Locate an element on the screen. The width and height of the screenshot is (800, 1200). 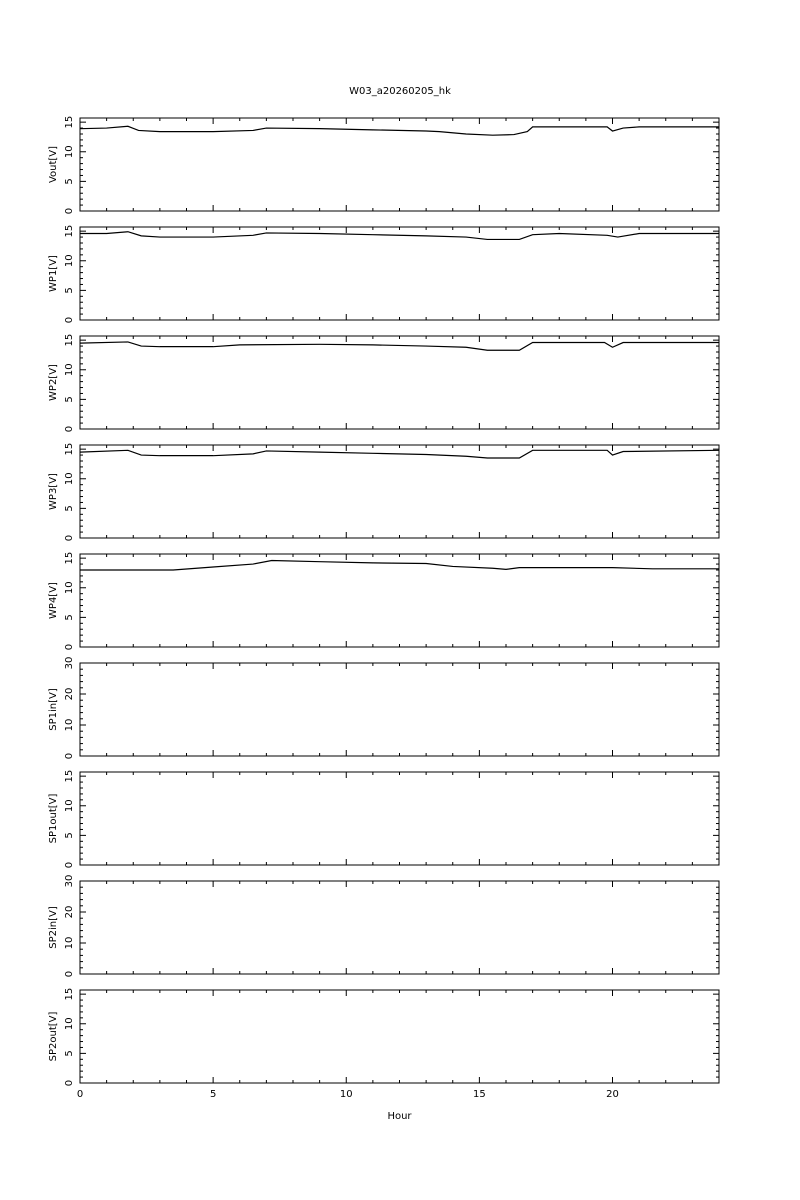
panel-6: 0 10 20 30 SP1in[V] is located at coordinates (384, 708).